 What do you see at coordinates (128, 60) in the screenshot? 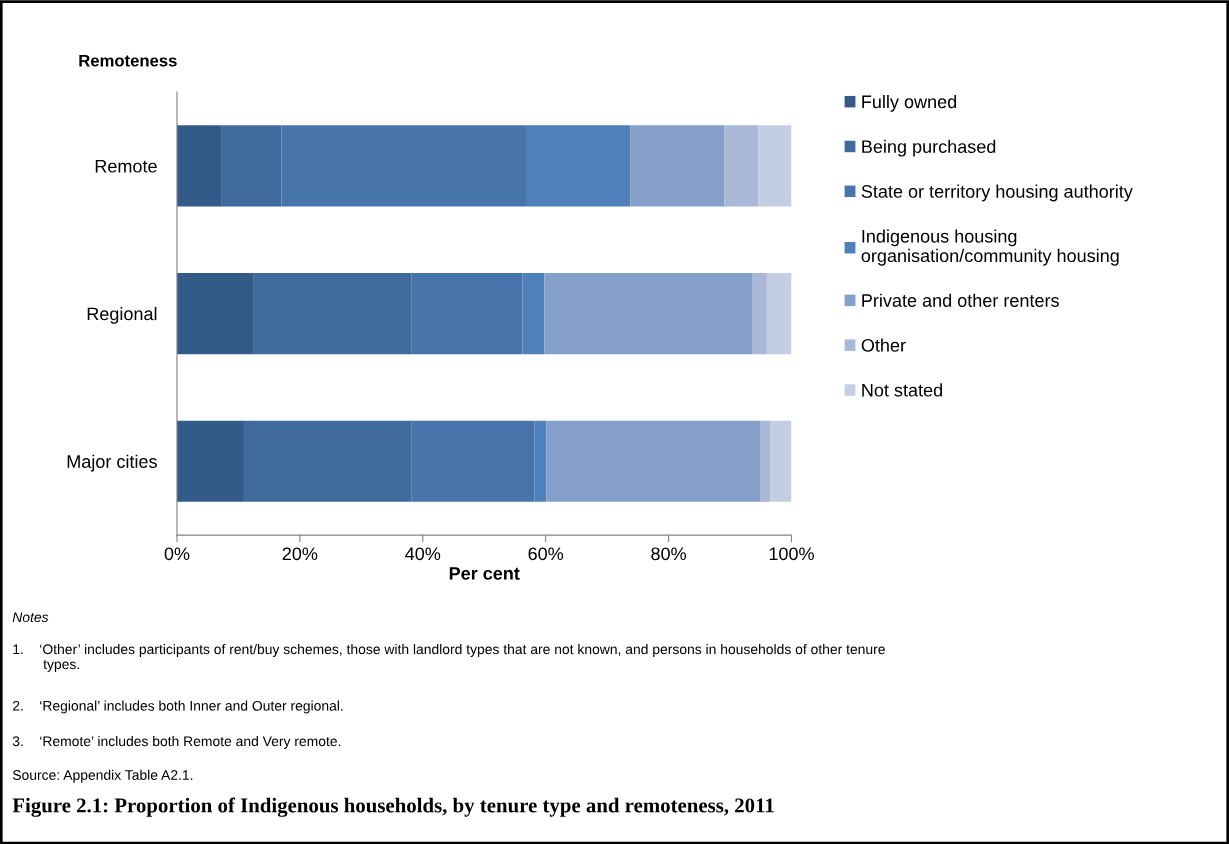
I see `y-axis-title: Remoteness` at bounding box center [128, 60].